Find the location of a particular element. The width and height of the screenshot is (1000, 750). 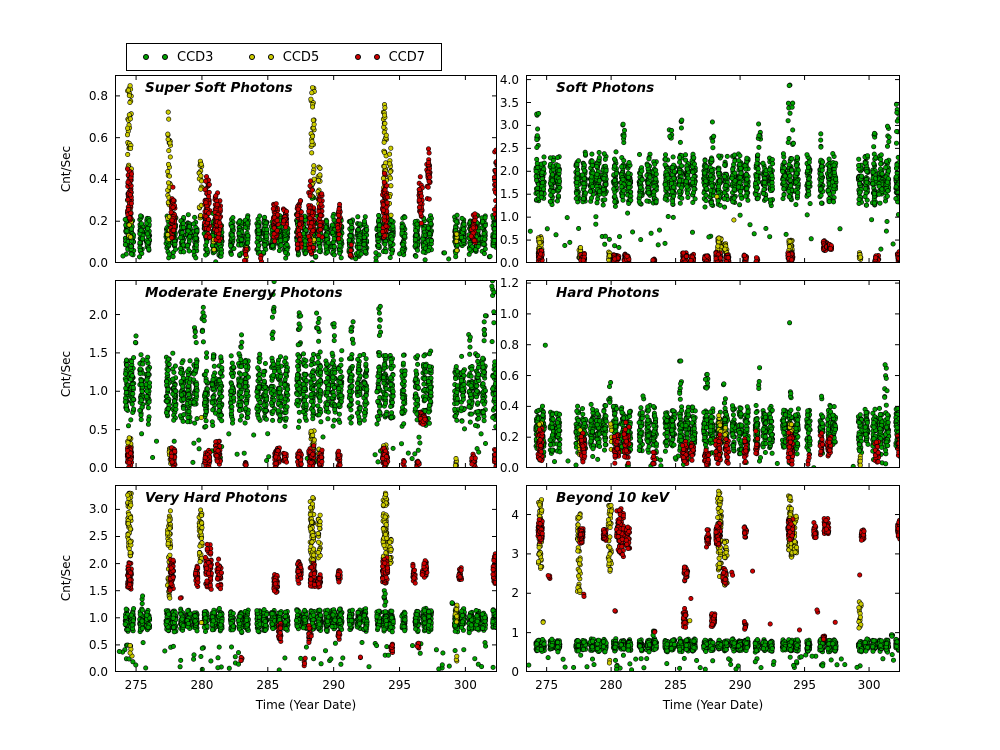

y-tick-label: 4 is located at coordinates (515, 514).